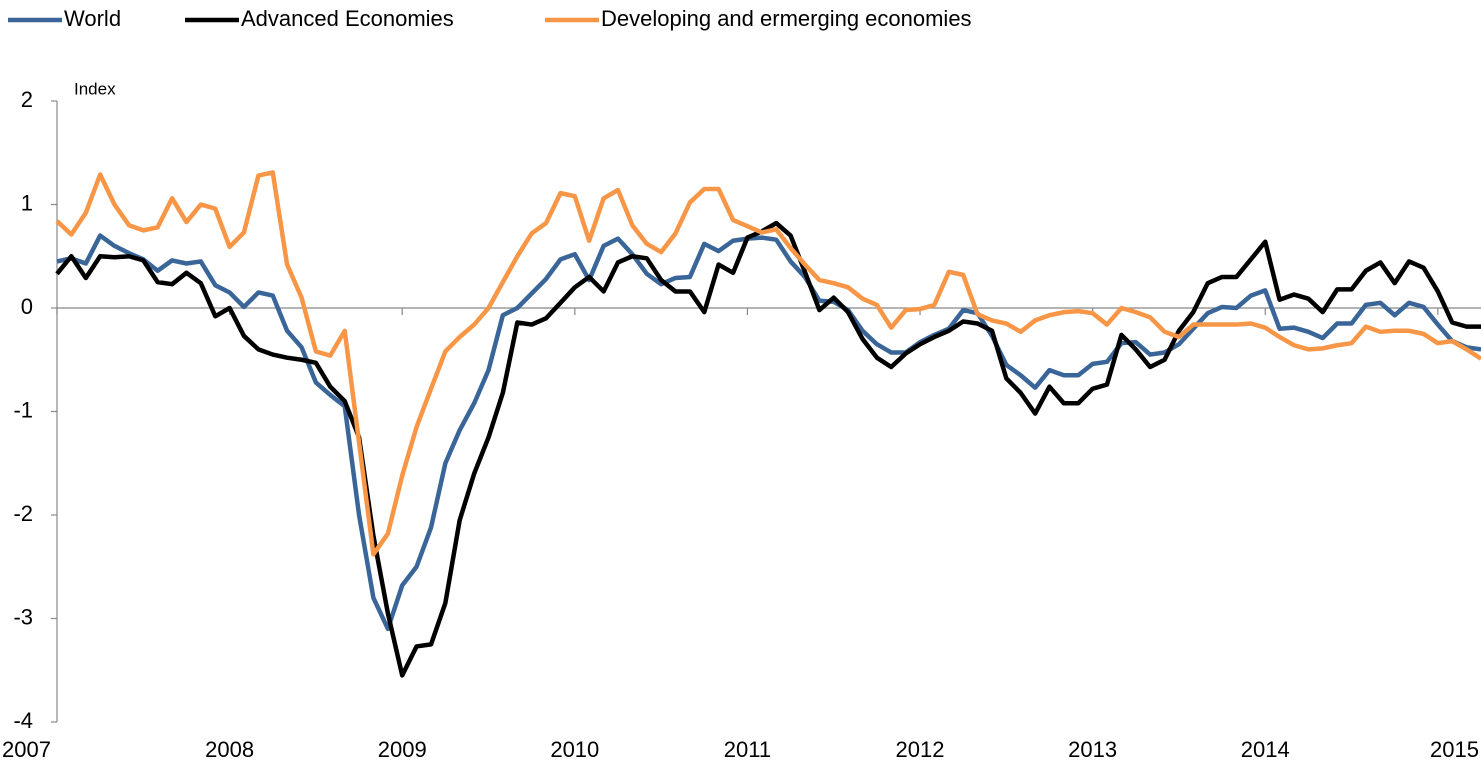 The image size is (1481, 772). I want to click on legend-label: Developing and ermerging economies, so click(786, 18).